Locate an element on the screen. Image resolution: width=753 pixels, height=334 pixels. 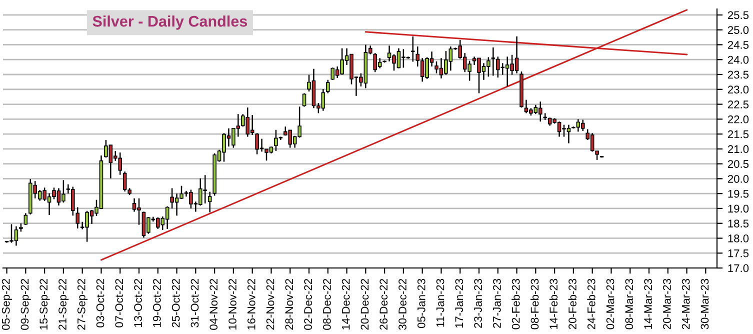
x-tick-label: 27-Jan-23 is located at coordinates (497, 303).